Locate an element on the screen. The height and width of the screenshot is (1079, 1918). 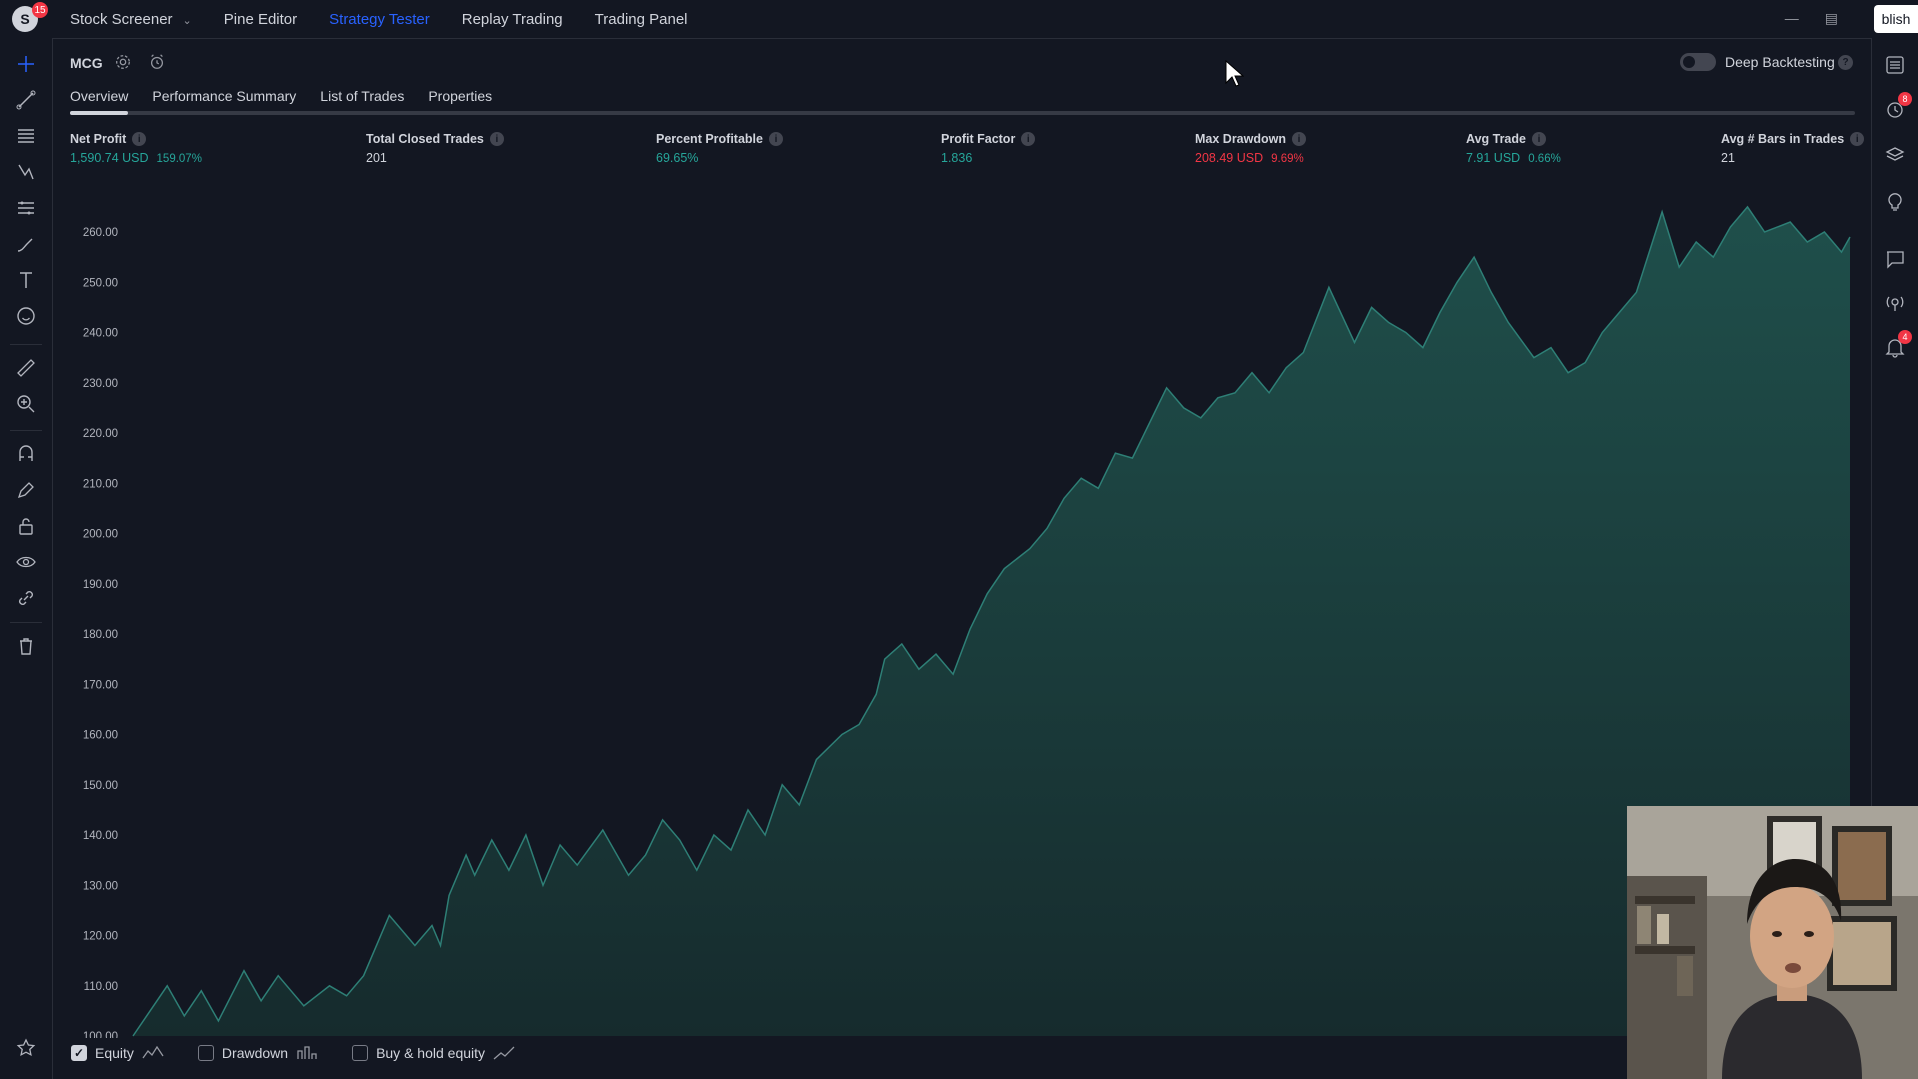
eye-icon is located at coordinates (26, 562).